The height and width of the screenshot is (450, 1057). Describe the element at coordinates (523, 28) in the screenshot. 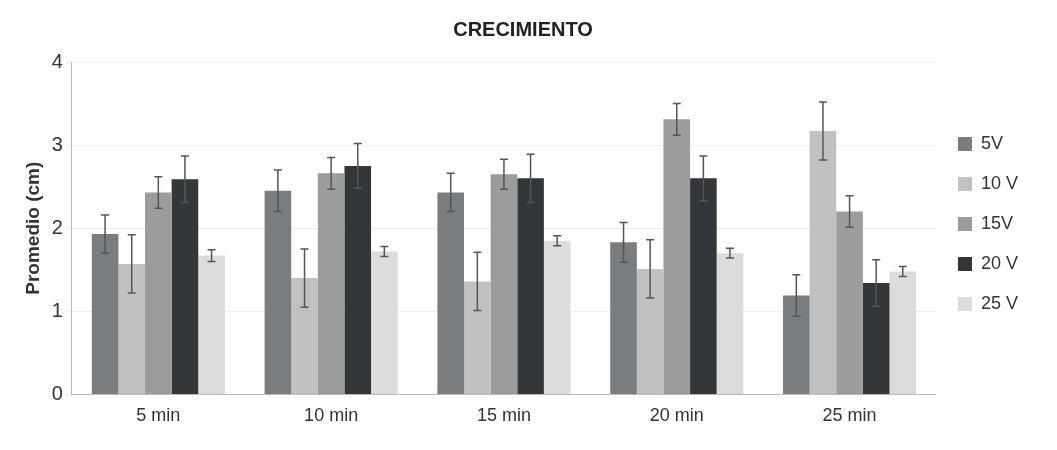

I see `chart-title: CRECIMIENTO` at that location.